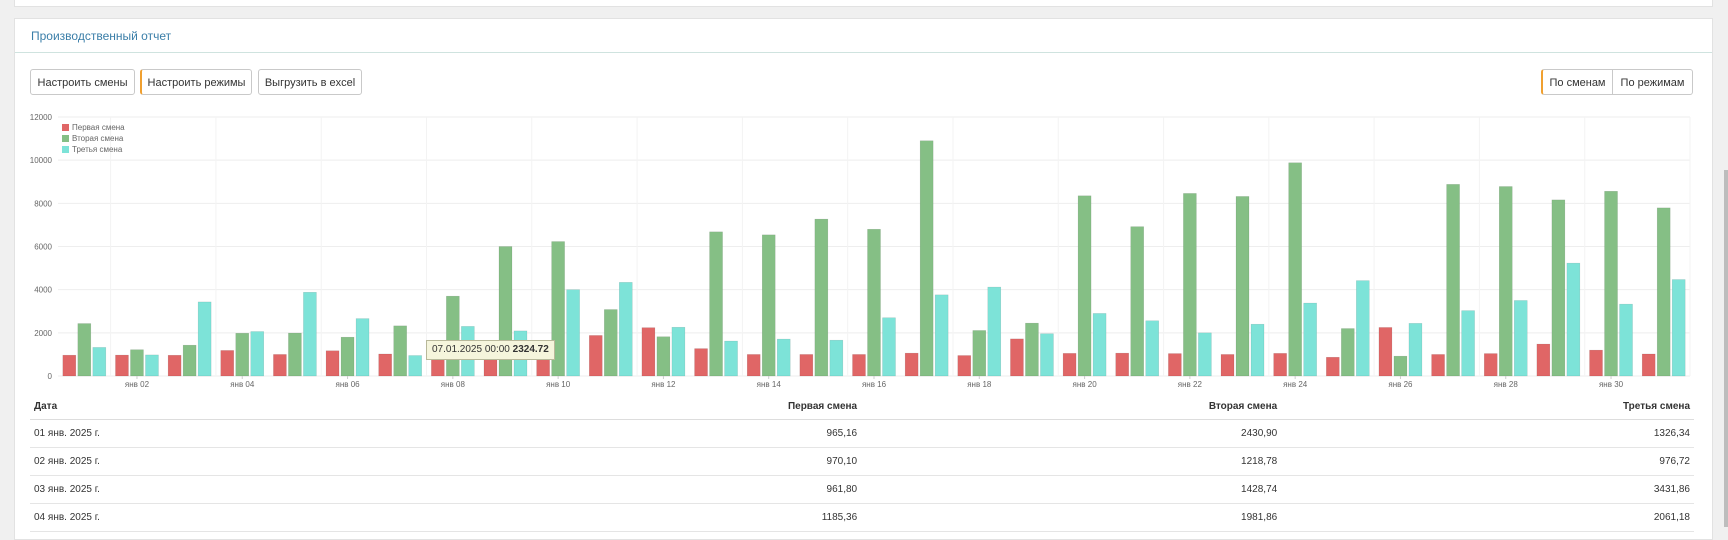 This screenshot has height=540, width=1728. I want to click on cell-second-shift: 1218,78, so click(1071, 461).